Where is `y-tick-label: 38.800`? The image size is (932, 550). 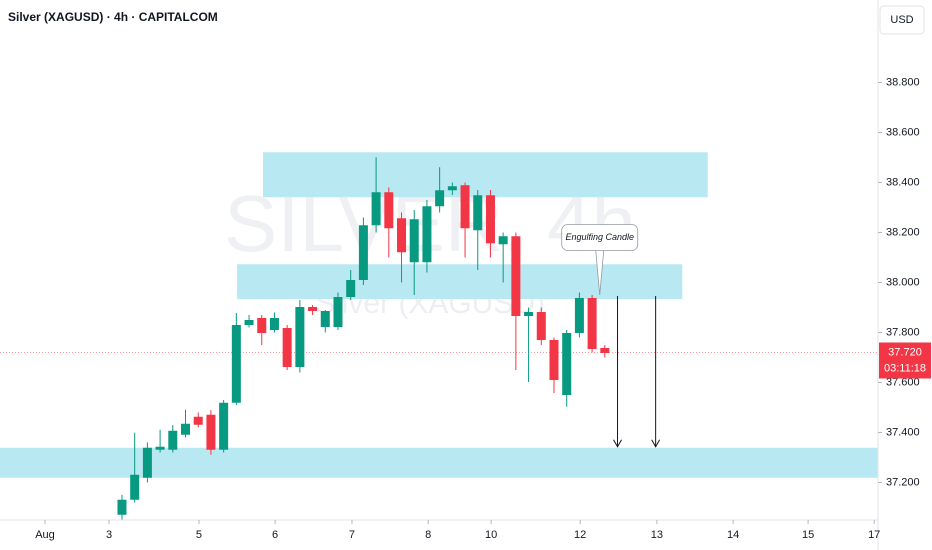 y-tick-label: 38.800 is located at coordinates (903, 82).